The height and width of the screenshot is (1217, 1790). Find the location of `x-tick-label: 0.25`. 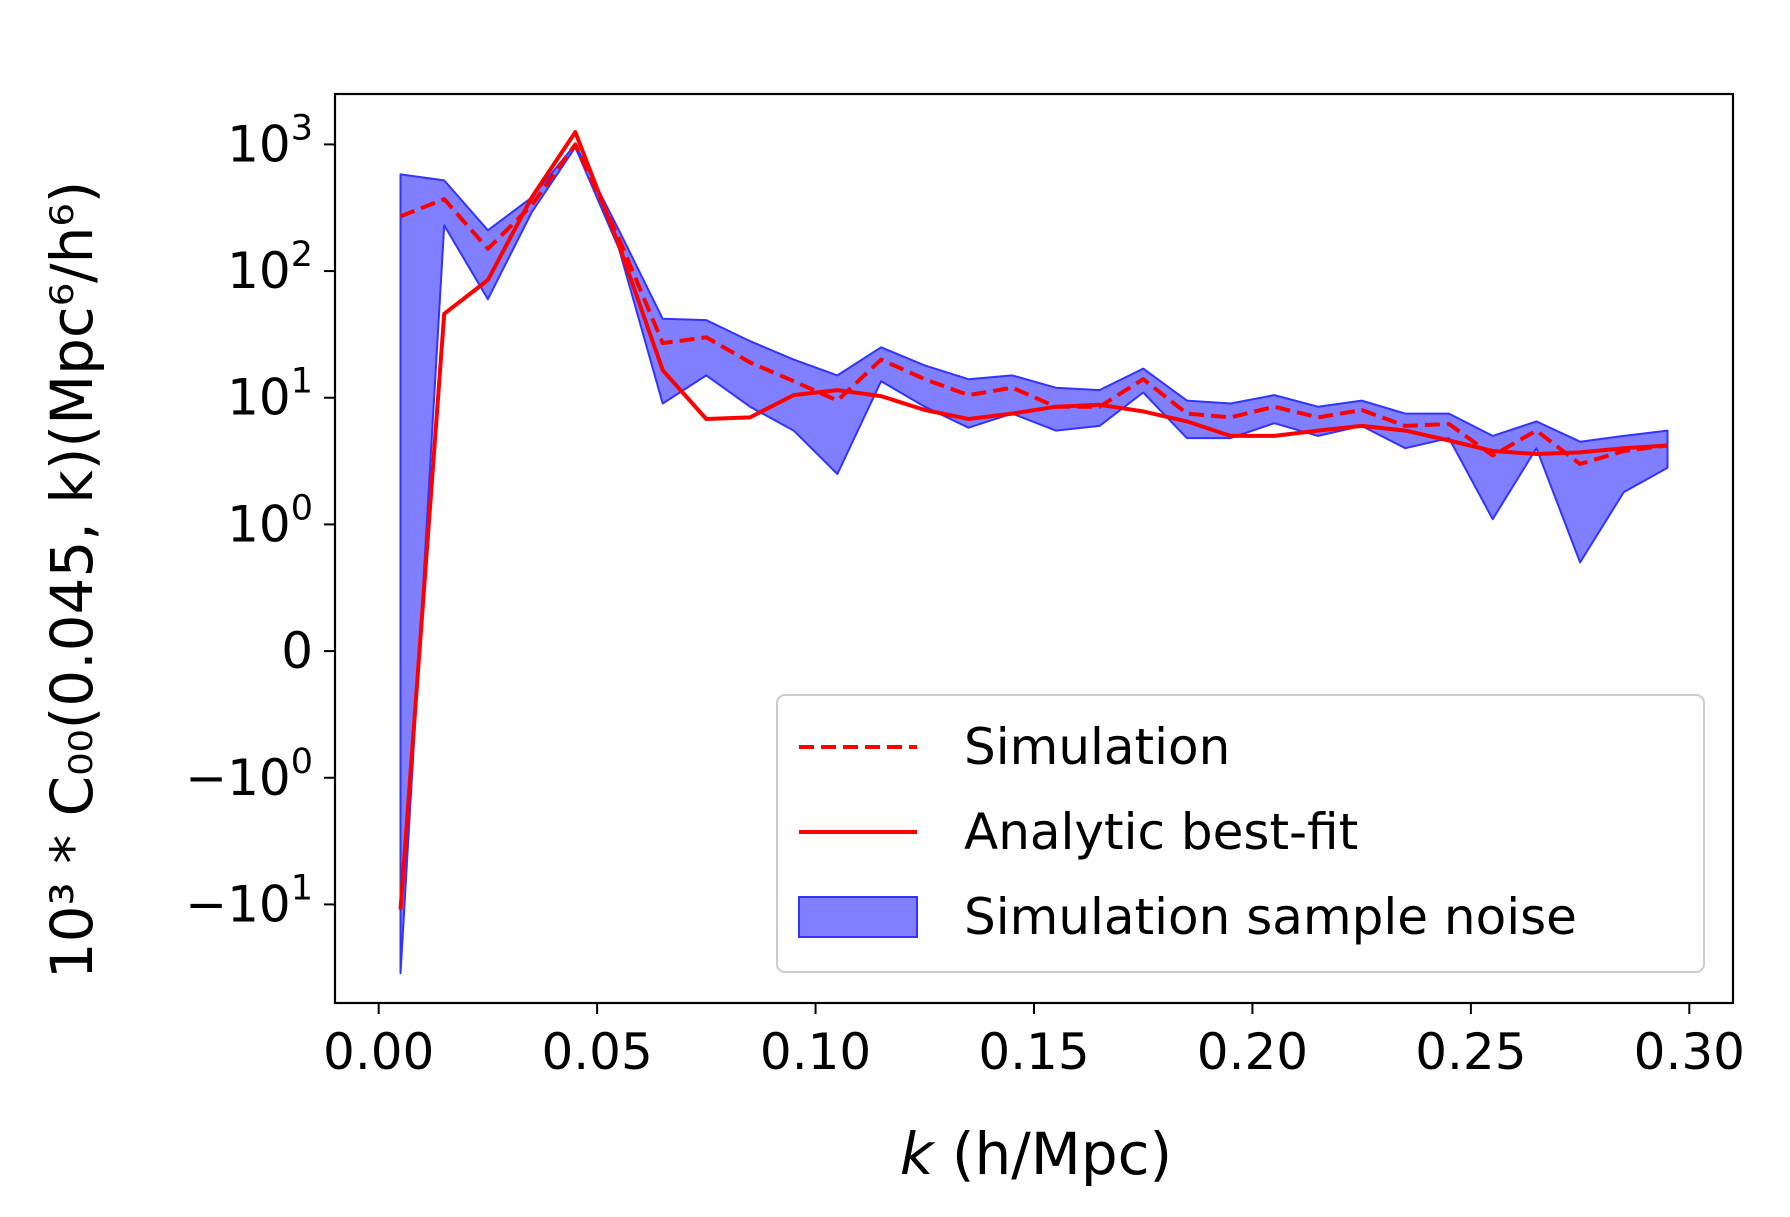

x-tick-label: 0.25 is located at coordinates (1470, 1052).